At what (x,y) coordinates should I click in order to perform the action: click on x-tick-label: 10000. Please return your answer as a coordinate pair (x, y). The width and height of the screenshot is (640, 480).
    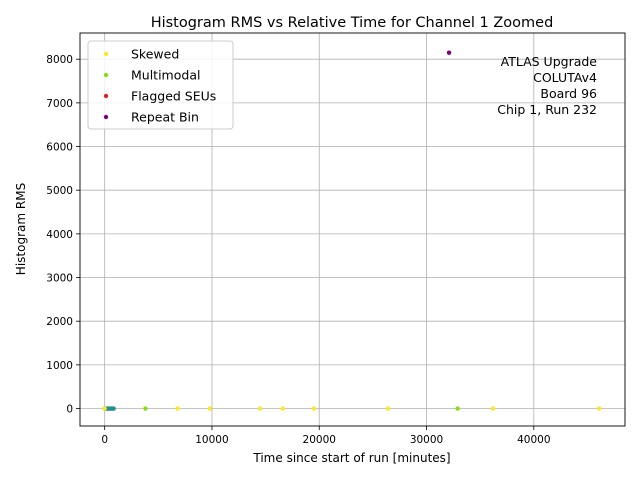
    Looking at the image, I should click on (211, 440).